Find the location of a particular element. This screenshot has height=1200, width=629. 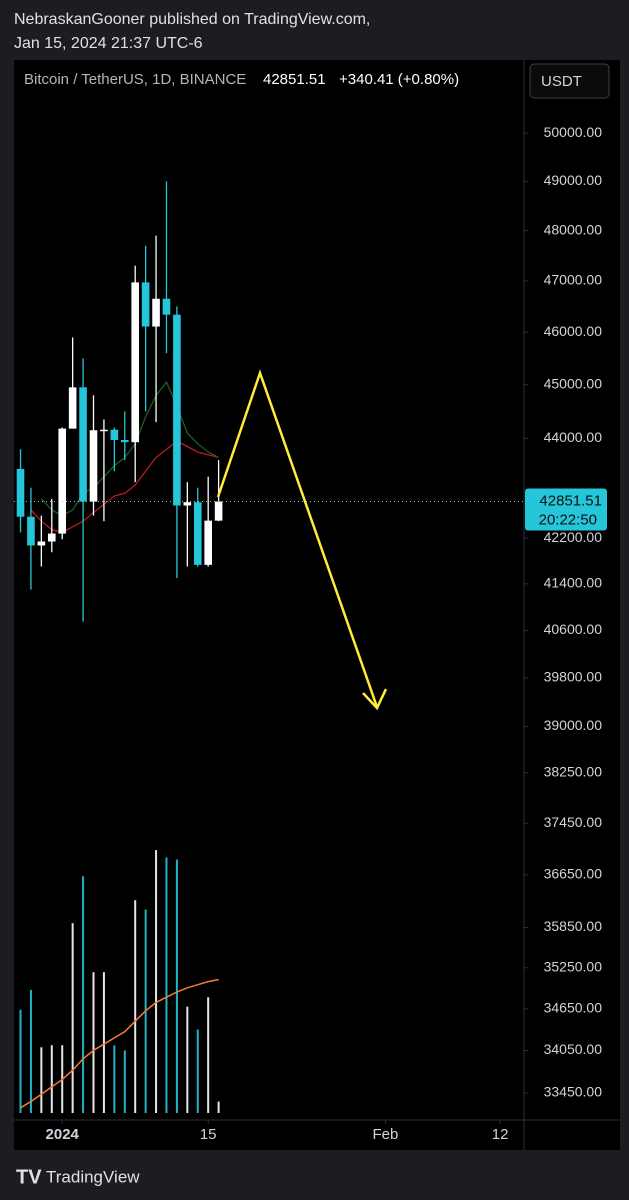

volume-ma is located at coordinates (119, 1043).